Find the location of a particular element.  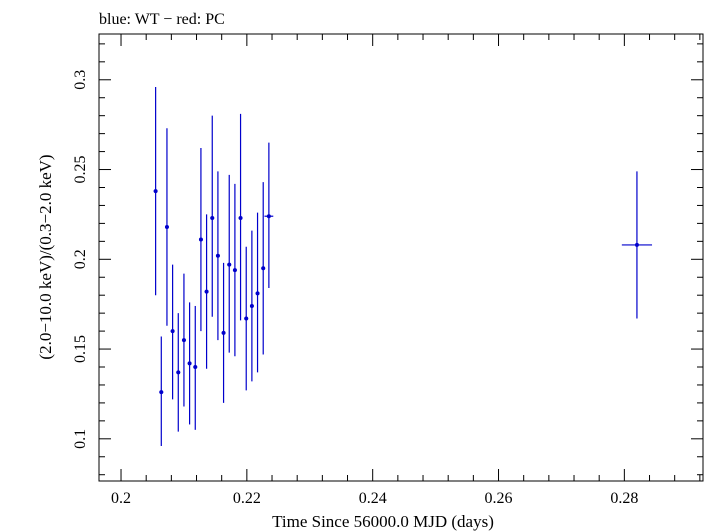

chart-title: blue: WT − red: PC is located at coordinates (162, 19).